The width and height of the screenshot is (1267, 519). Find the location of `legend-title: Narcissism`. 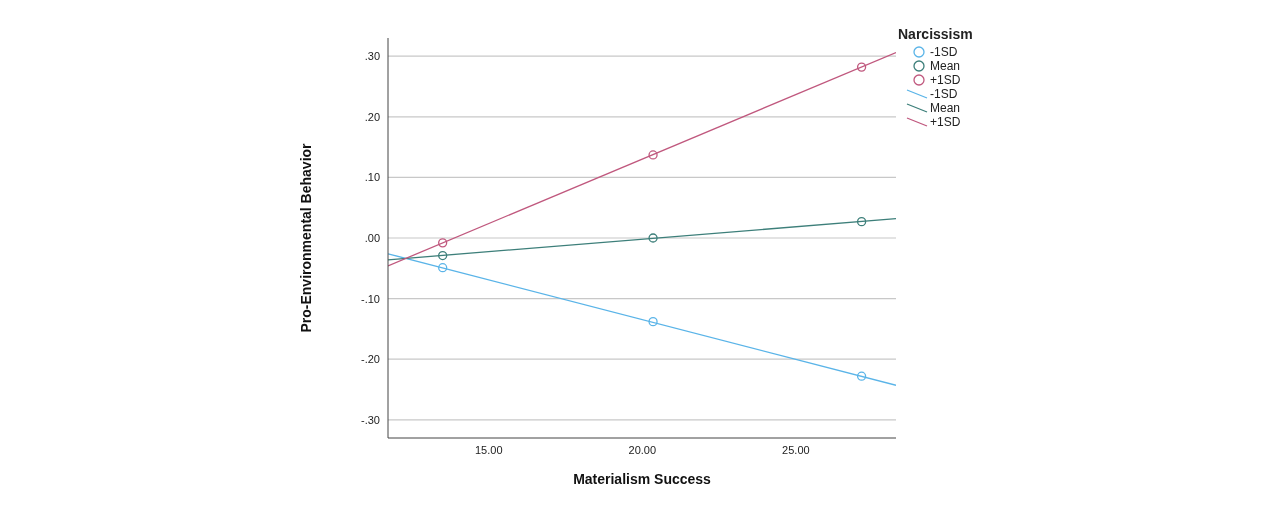

legend-title: Narcissism is located at coordinates (935, 34).